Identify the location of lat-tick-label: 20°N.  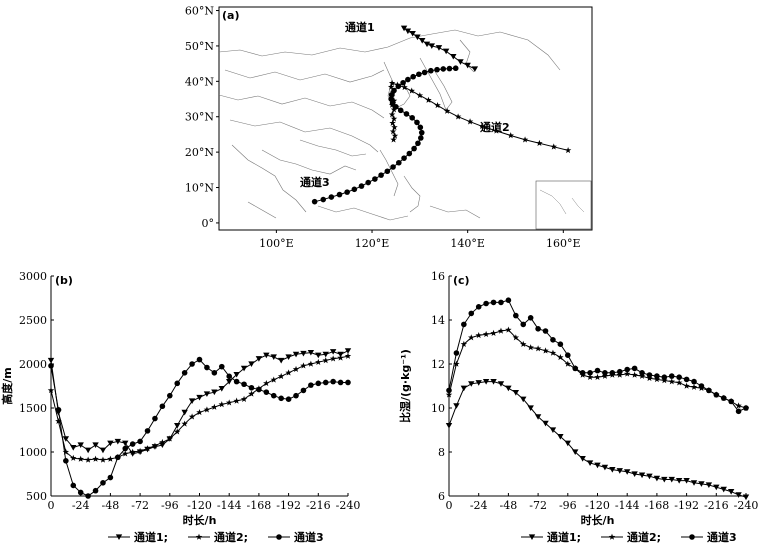
(199, 152).